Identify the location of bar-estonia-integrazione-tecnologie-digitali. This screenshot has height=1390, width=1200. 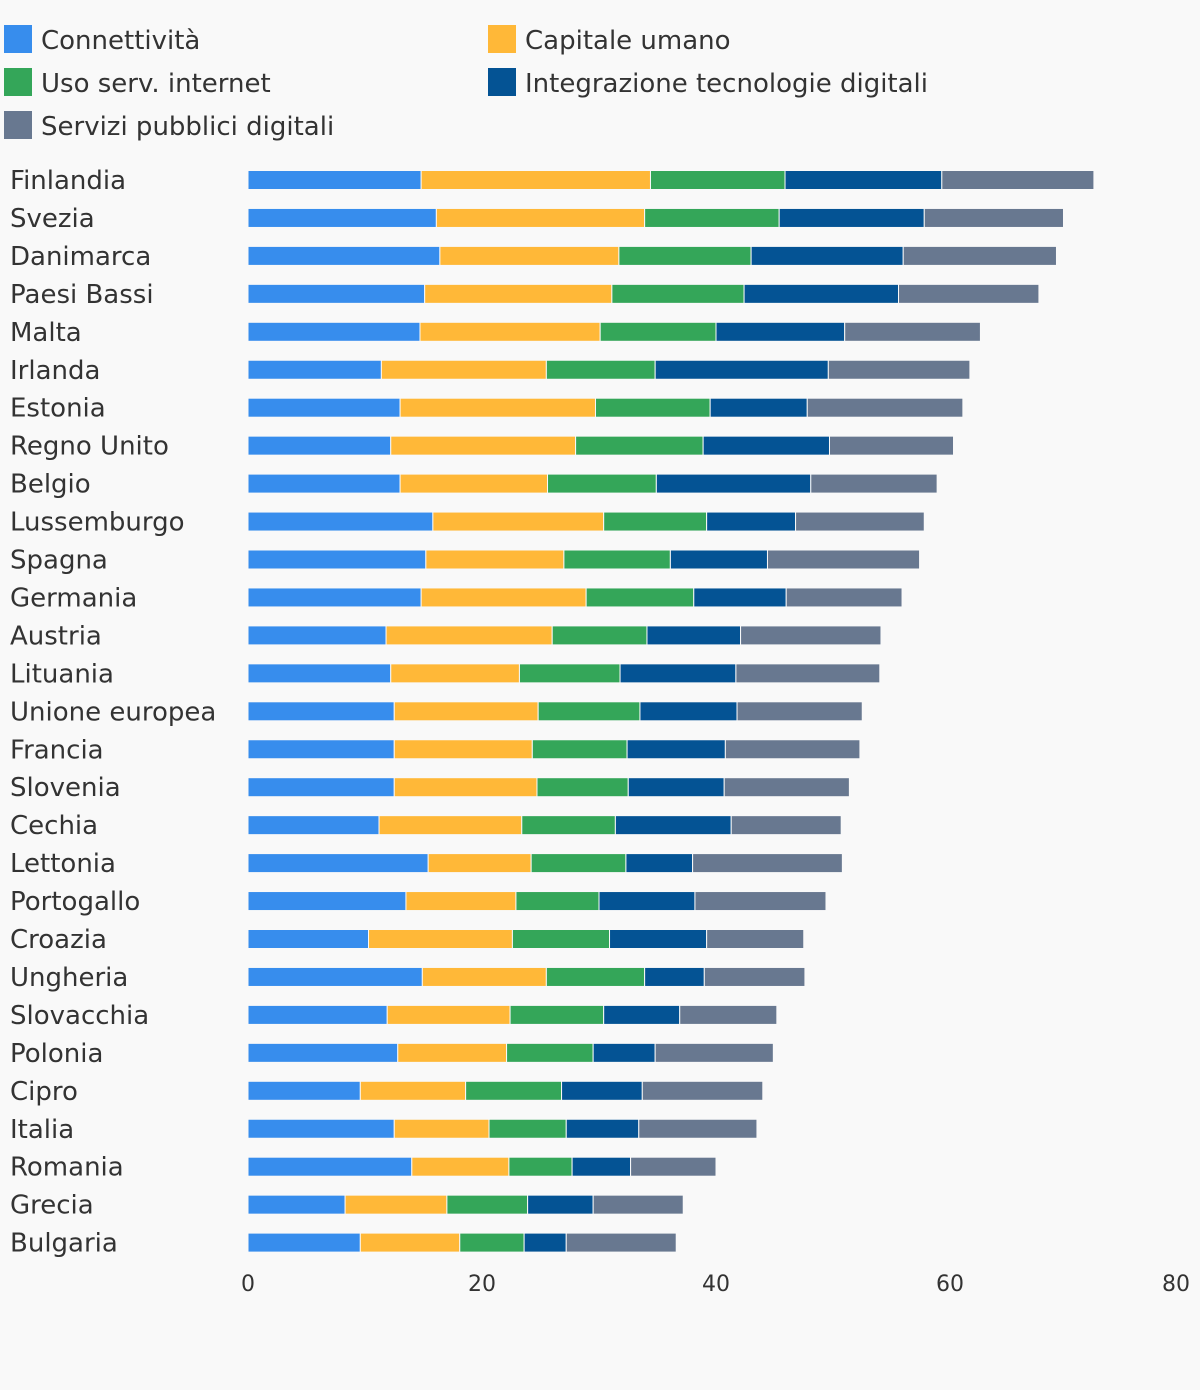
(758, 407).